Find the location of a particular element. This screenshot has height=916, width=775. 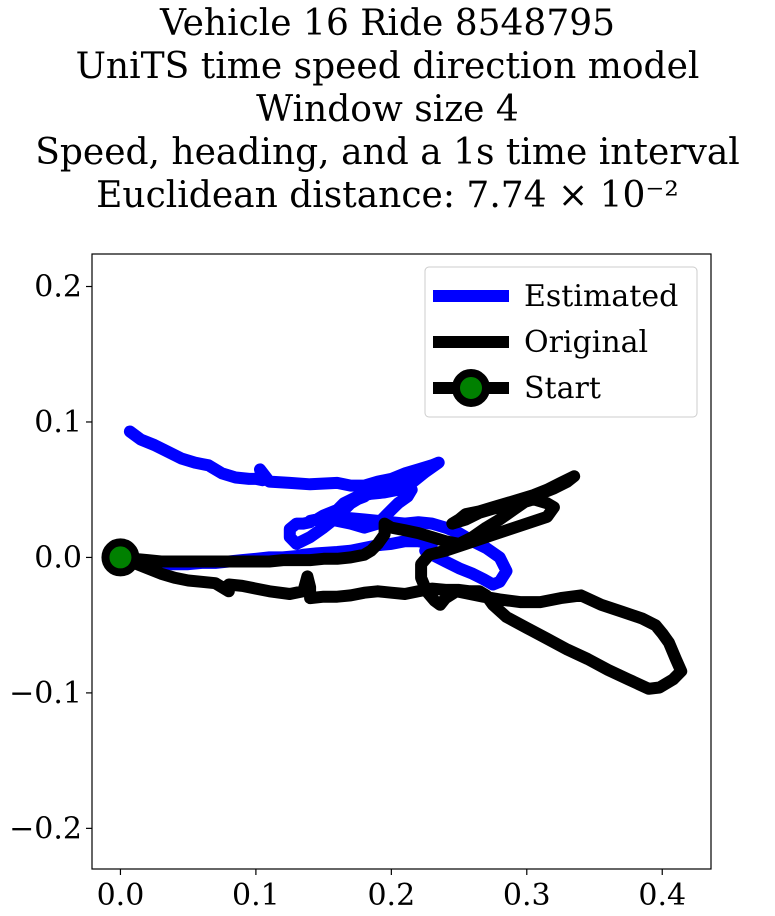

title-line-5: Euclidean distance: 7.74 × 10⁻² is located at coordinates (387, 195).